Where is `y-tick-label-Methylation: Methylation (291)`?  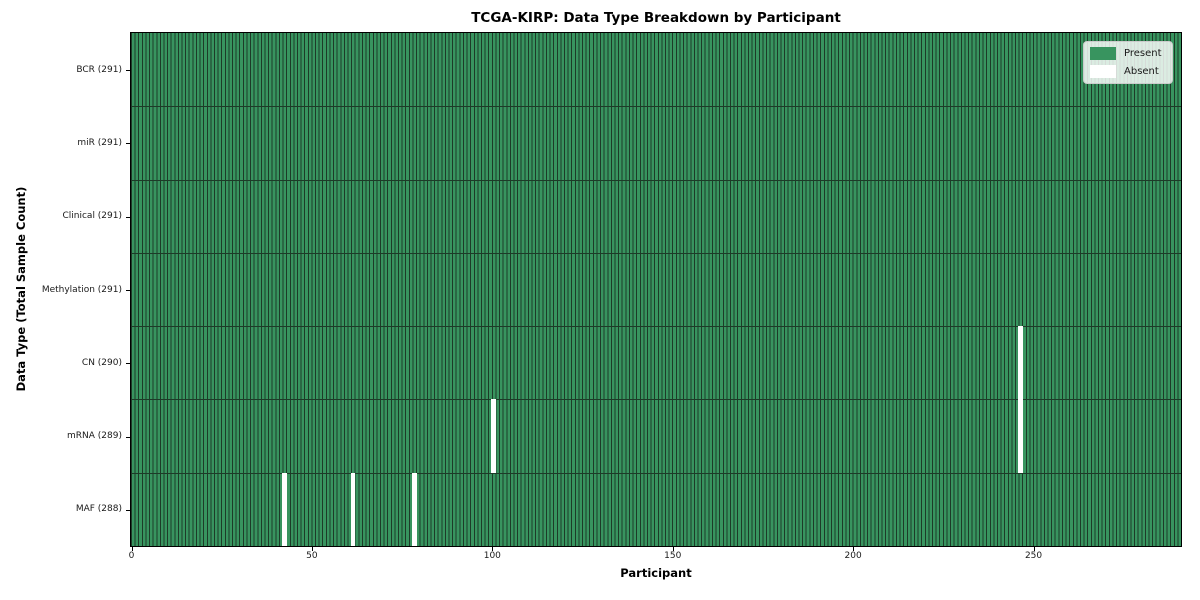 y-tick-label-Methylation: Methylation (291) is located at coordinates (81, 289).